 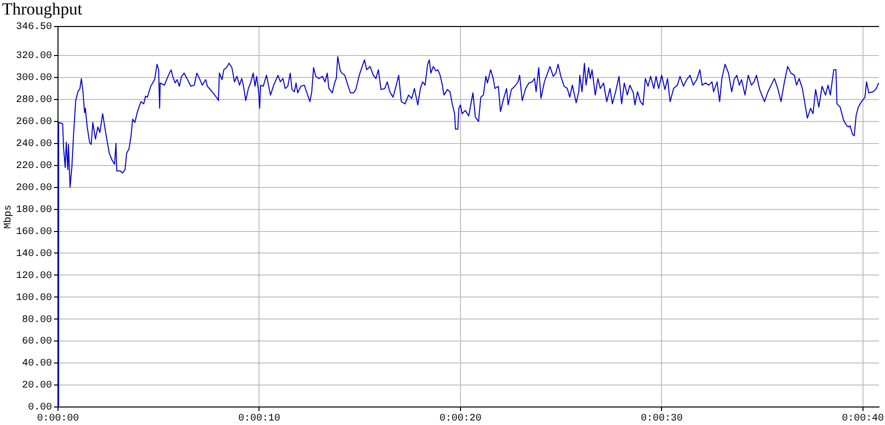 What do you see at coordinates (37, 364) in the screenshot?
I see `y-tick-label: 40.00` at bounding box center [37, 364].